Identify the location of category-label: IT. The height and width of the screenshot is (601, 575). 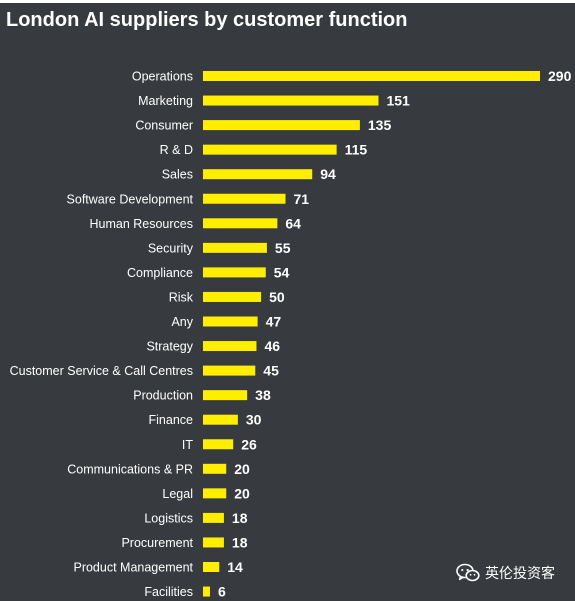
(187, 445).